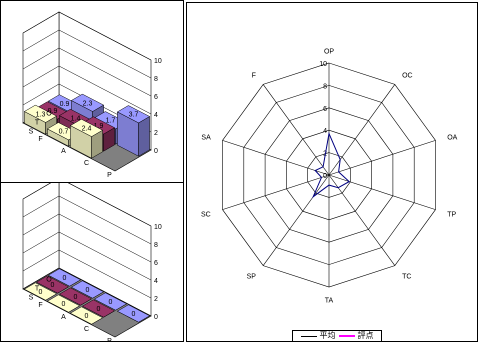 The image size is (478, 346). Describe the element at coordinates (76, 118) in the screenshot. I see `data-label: 1.4` at that location.